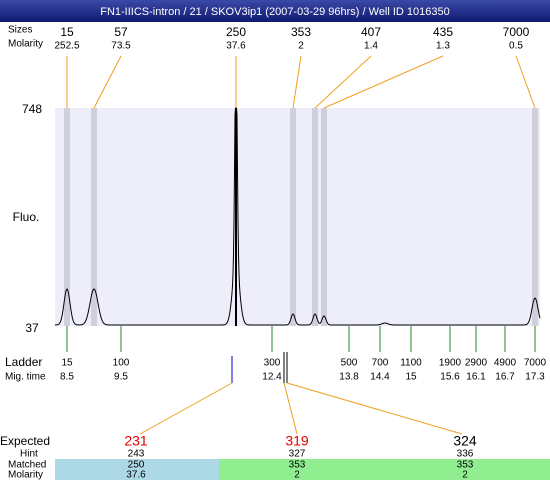  What do you see at coordinates (476, 377) in the screenshot?
I see `ladder-time: 16.1` at bounding box center [476, 377].